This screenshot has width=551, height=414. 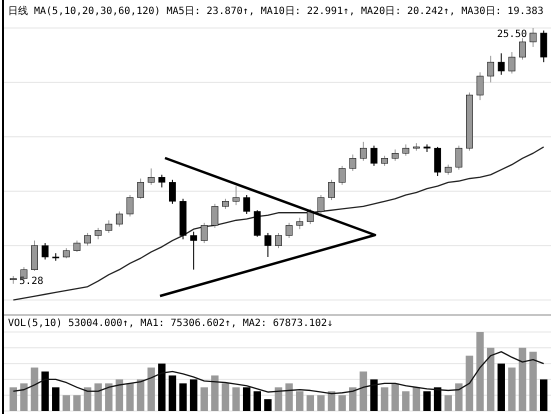 I want to click on annotation: 25.50, so click(x=512, y=34).